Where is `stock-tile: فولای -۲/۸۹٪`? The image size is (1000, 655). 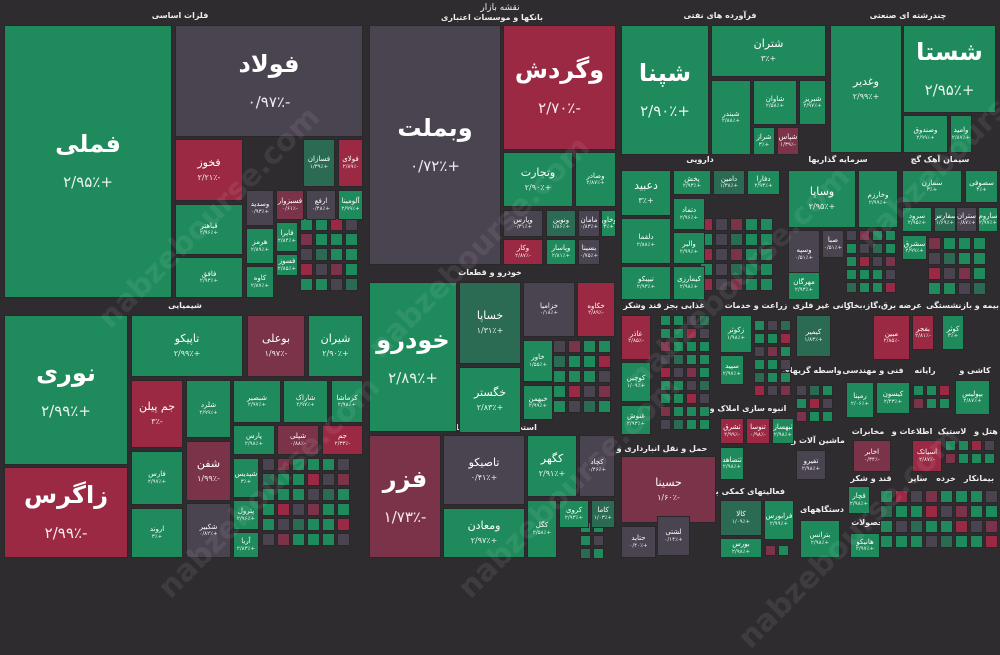
stock-tile: فولای -۲/۸۹٪ is located at coordinates (350, 163).